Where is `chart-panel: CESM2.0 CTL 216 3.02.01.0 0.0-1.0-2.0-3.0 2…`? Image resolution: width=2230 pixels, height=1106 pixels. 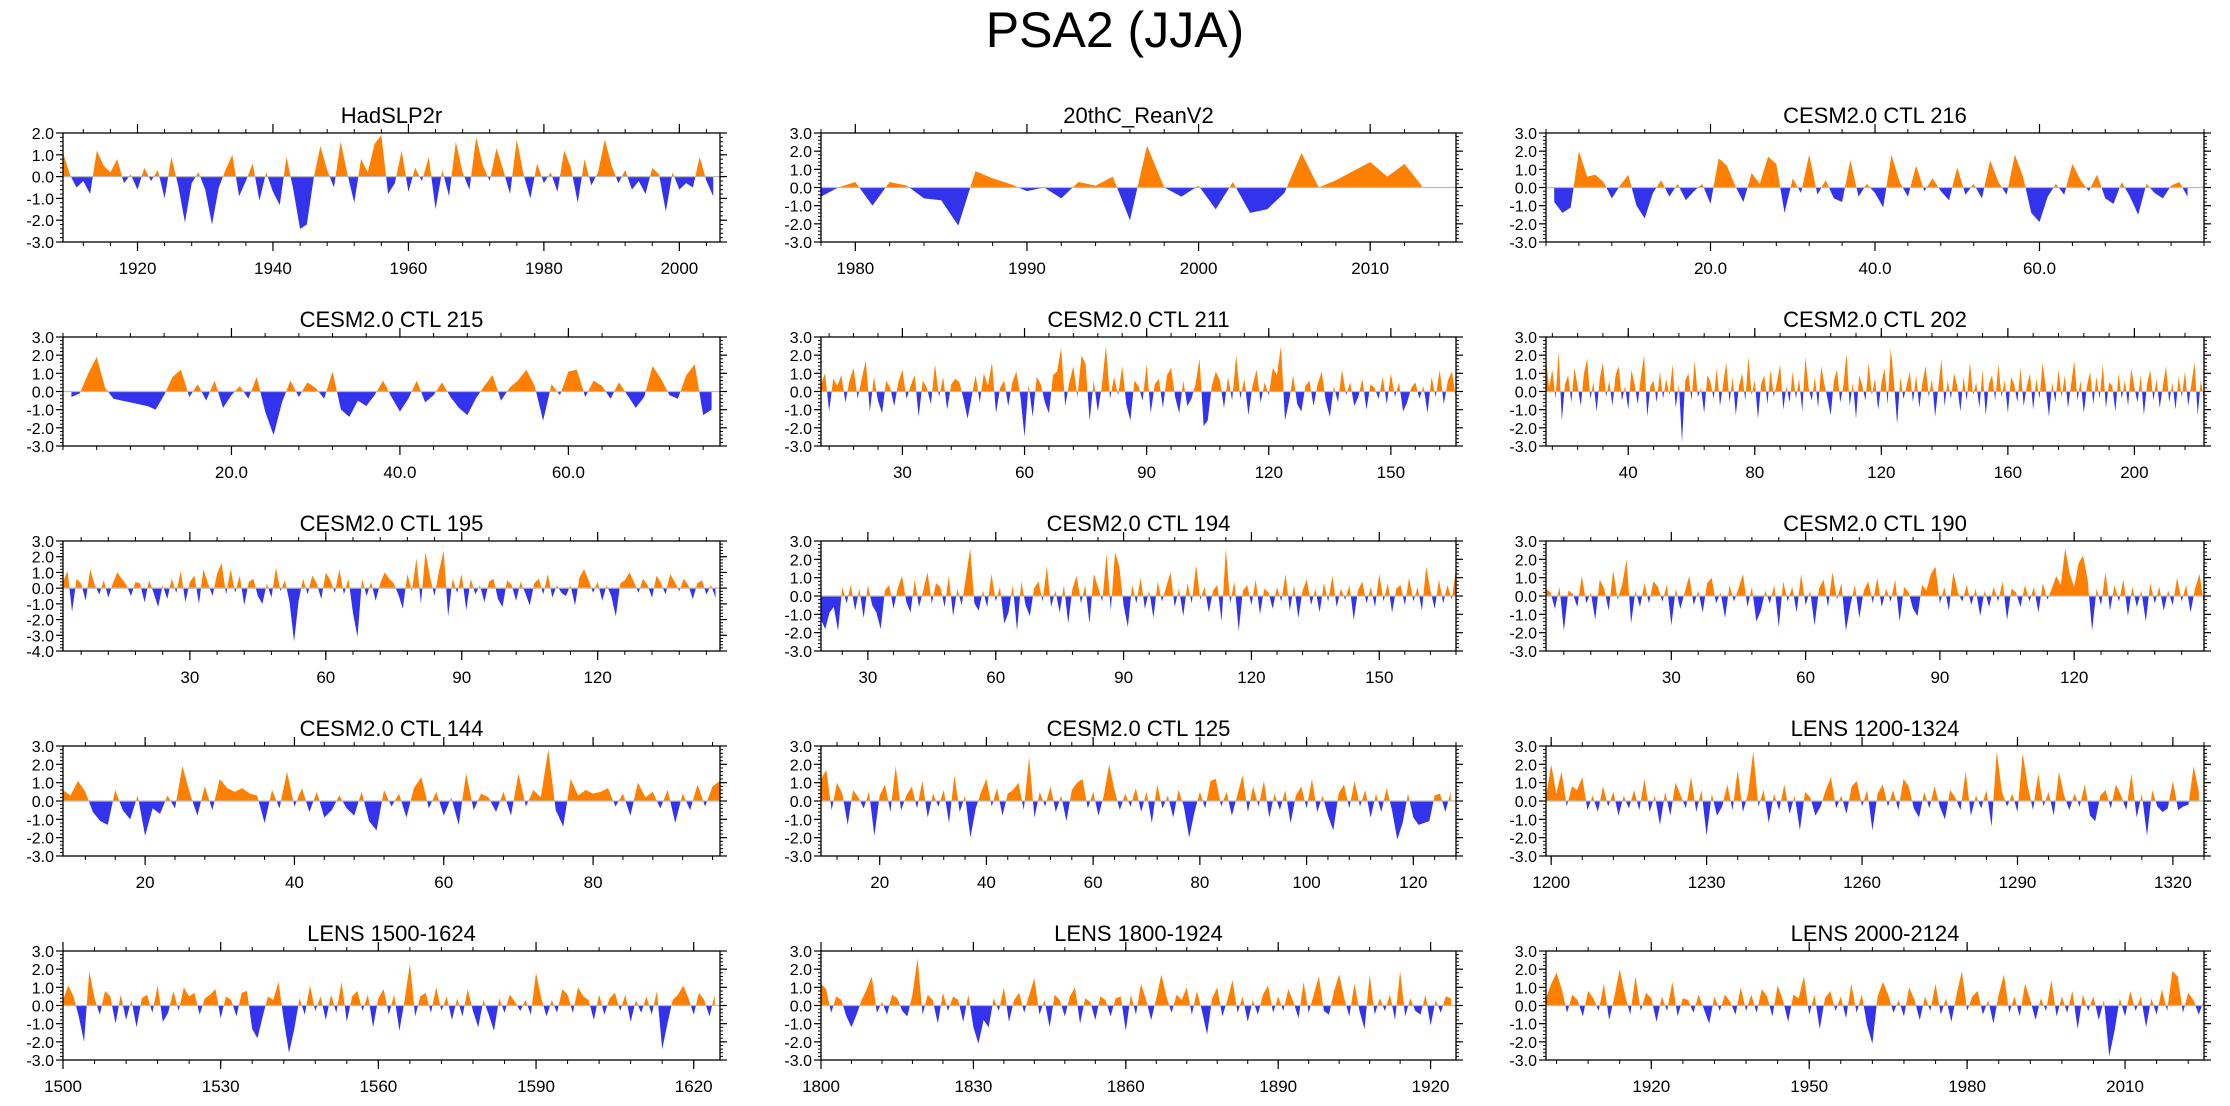
chart-panel: CESM2.0 CTL 216 3.02.01.0 0.0-1.0-2.0-3.0 2… is located at coordinates (1860, 190).